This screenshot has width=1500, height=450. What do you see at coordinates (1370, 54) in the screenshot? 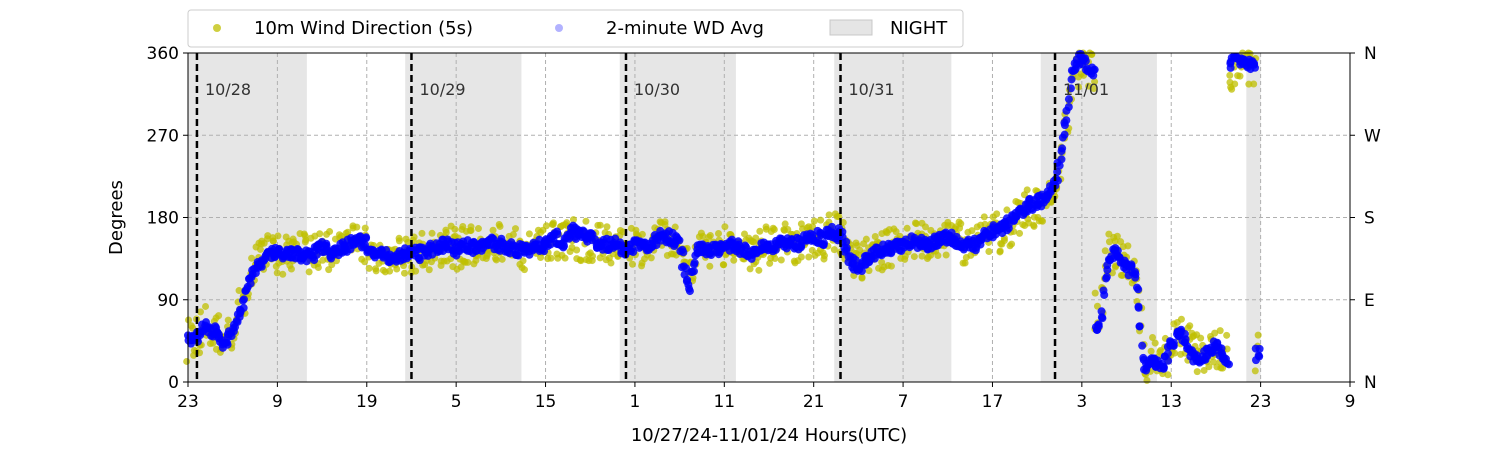
I see `y2-tick-label-4: N` at bounding box center [1370, 54].